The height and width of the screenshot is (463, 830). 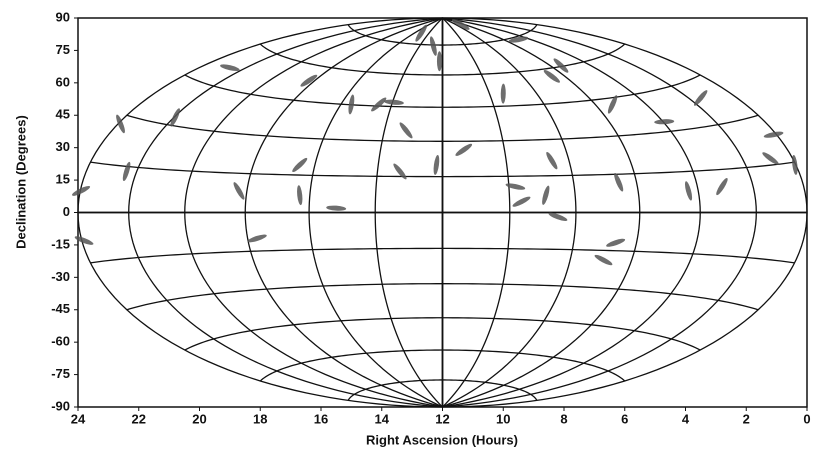 I want to click on x-tick-label: 14, so click(x=382, y=418).